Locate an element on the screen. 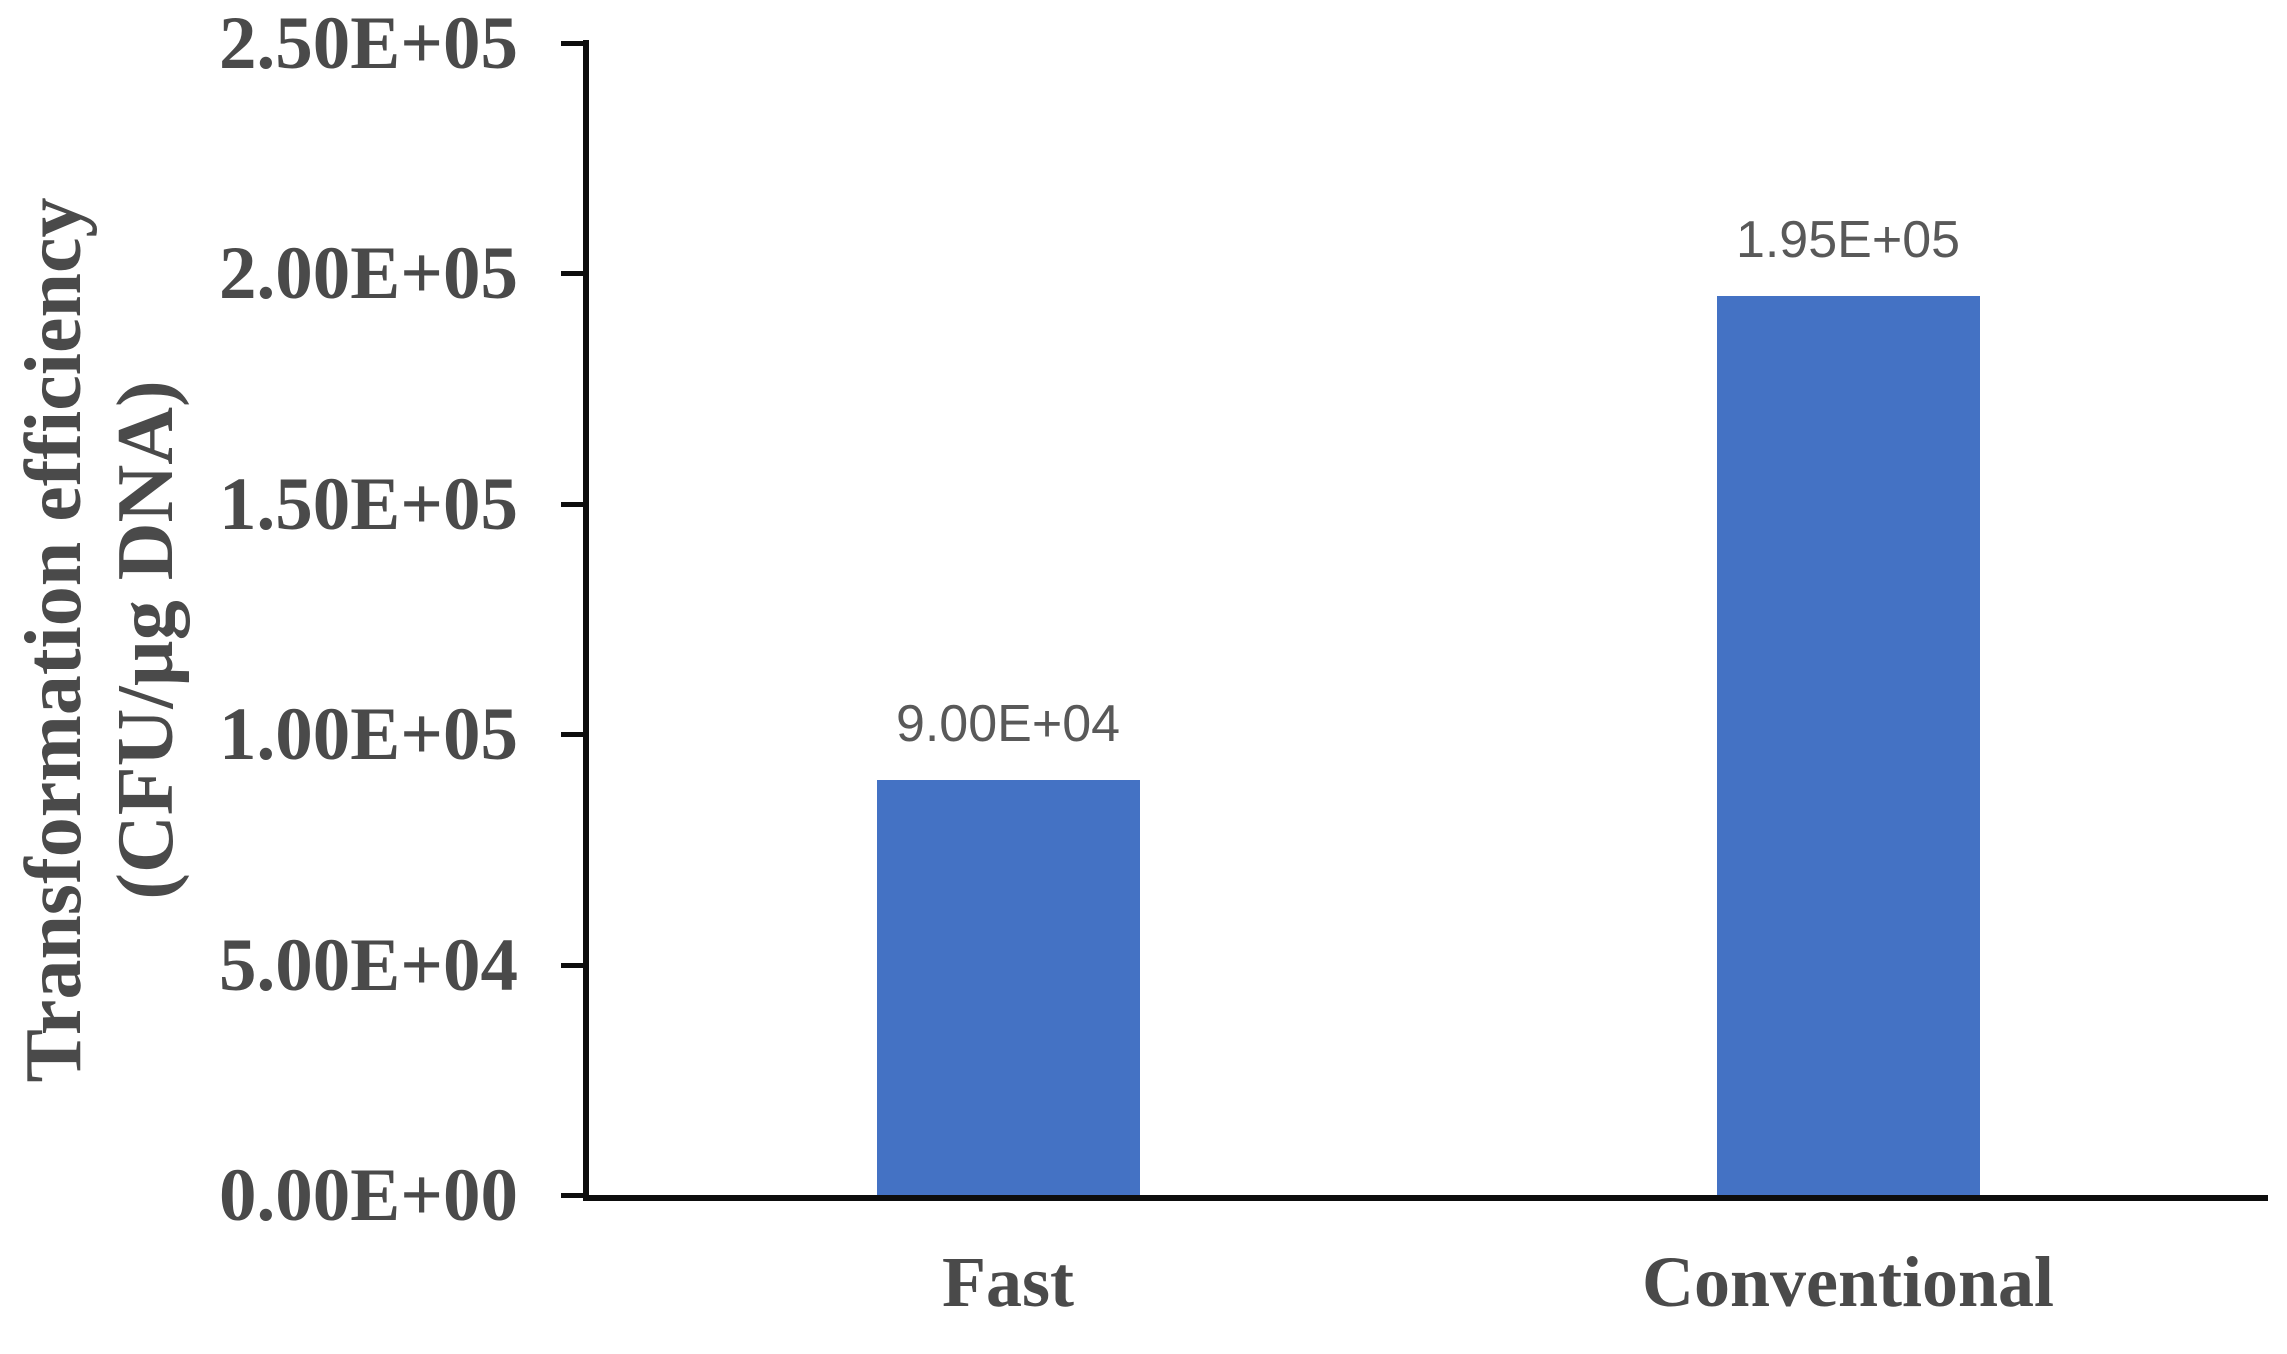 This screenshot has width=2287, height=1354. bar-value-label: 9.00E+04 is located at coordinates (1008, 724).